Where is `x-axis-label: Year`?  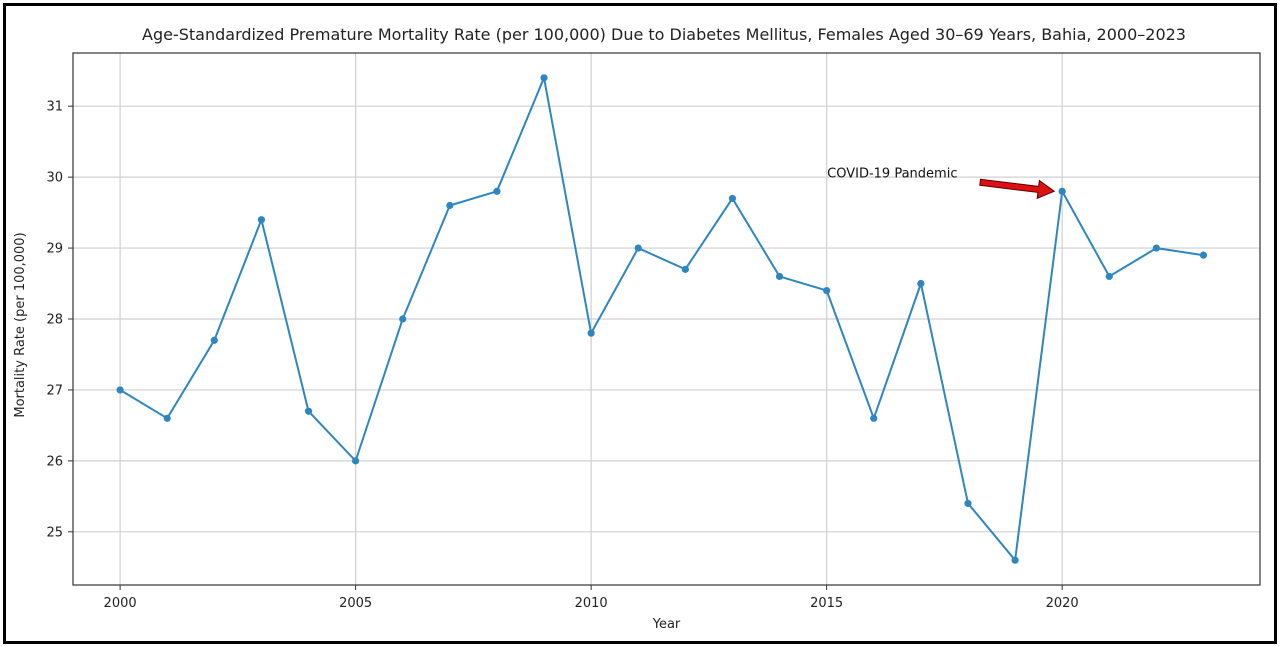 x-axis-label: Year is located at coordinates (666, 624).